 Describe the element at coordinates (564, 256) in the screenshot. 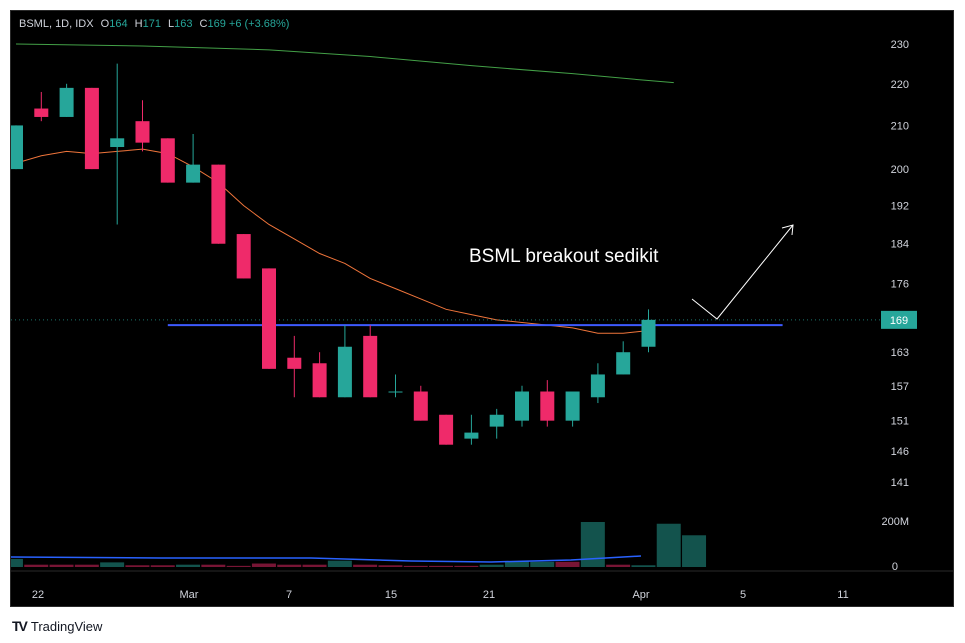

I see `chart-annotation-text: BSML breakout sedikit` at that location.